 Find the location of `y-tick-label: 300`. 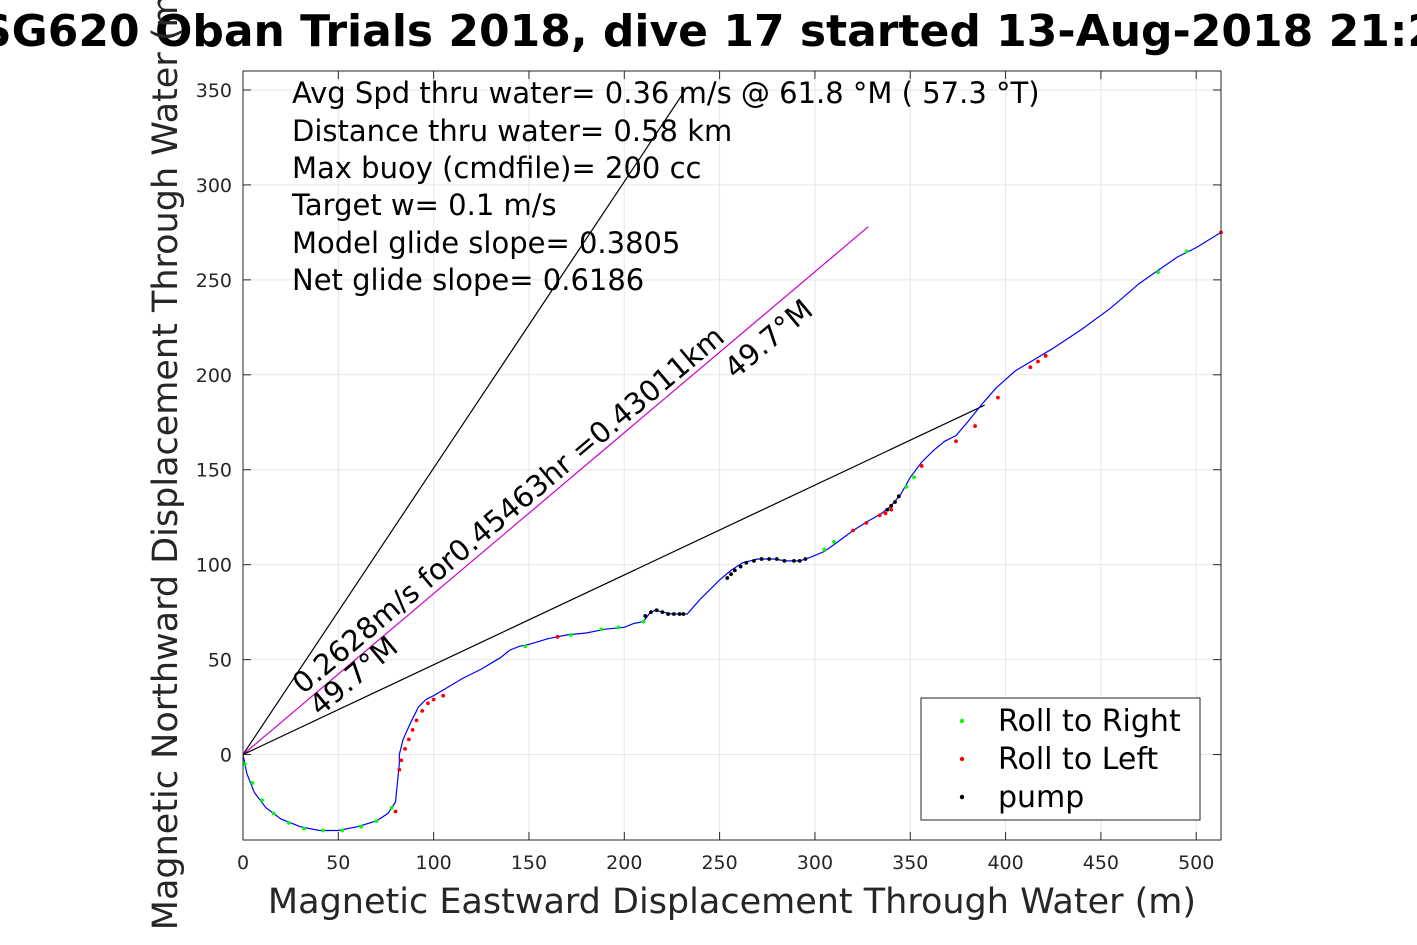

y-tick-label: 300 is located at coordinates (214, 186).